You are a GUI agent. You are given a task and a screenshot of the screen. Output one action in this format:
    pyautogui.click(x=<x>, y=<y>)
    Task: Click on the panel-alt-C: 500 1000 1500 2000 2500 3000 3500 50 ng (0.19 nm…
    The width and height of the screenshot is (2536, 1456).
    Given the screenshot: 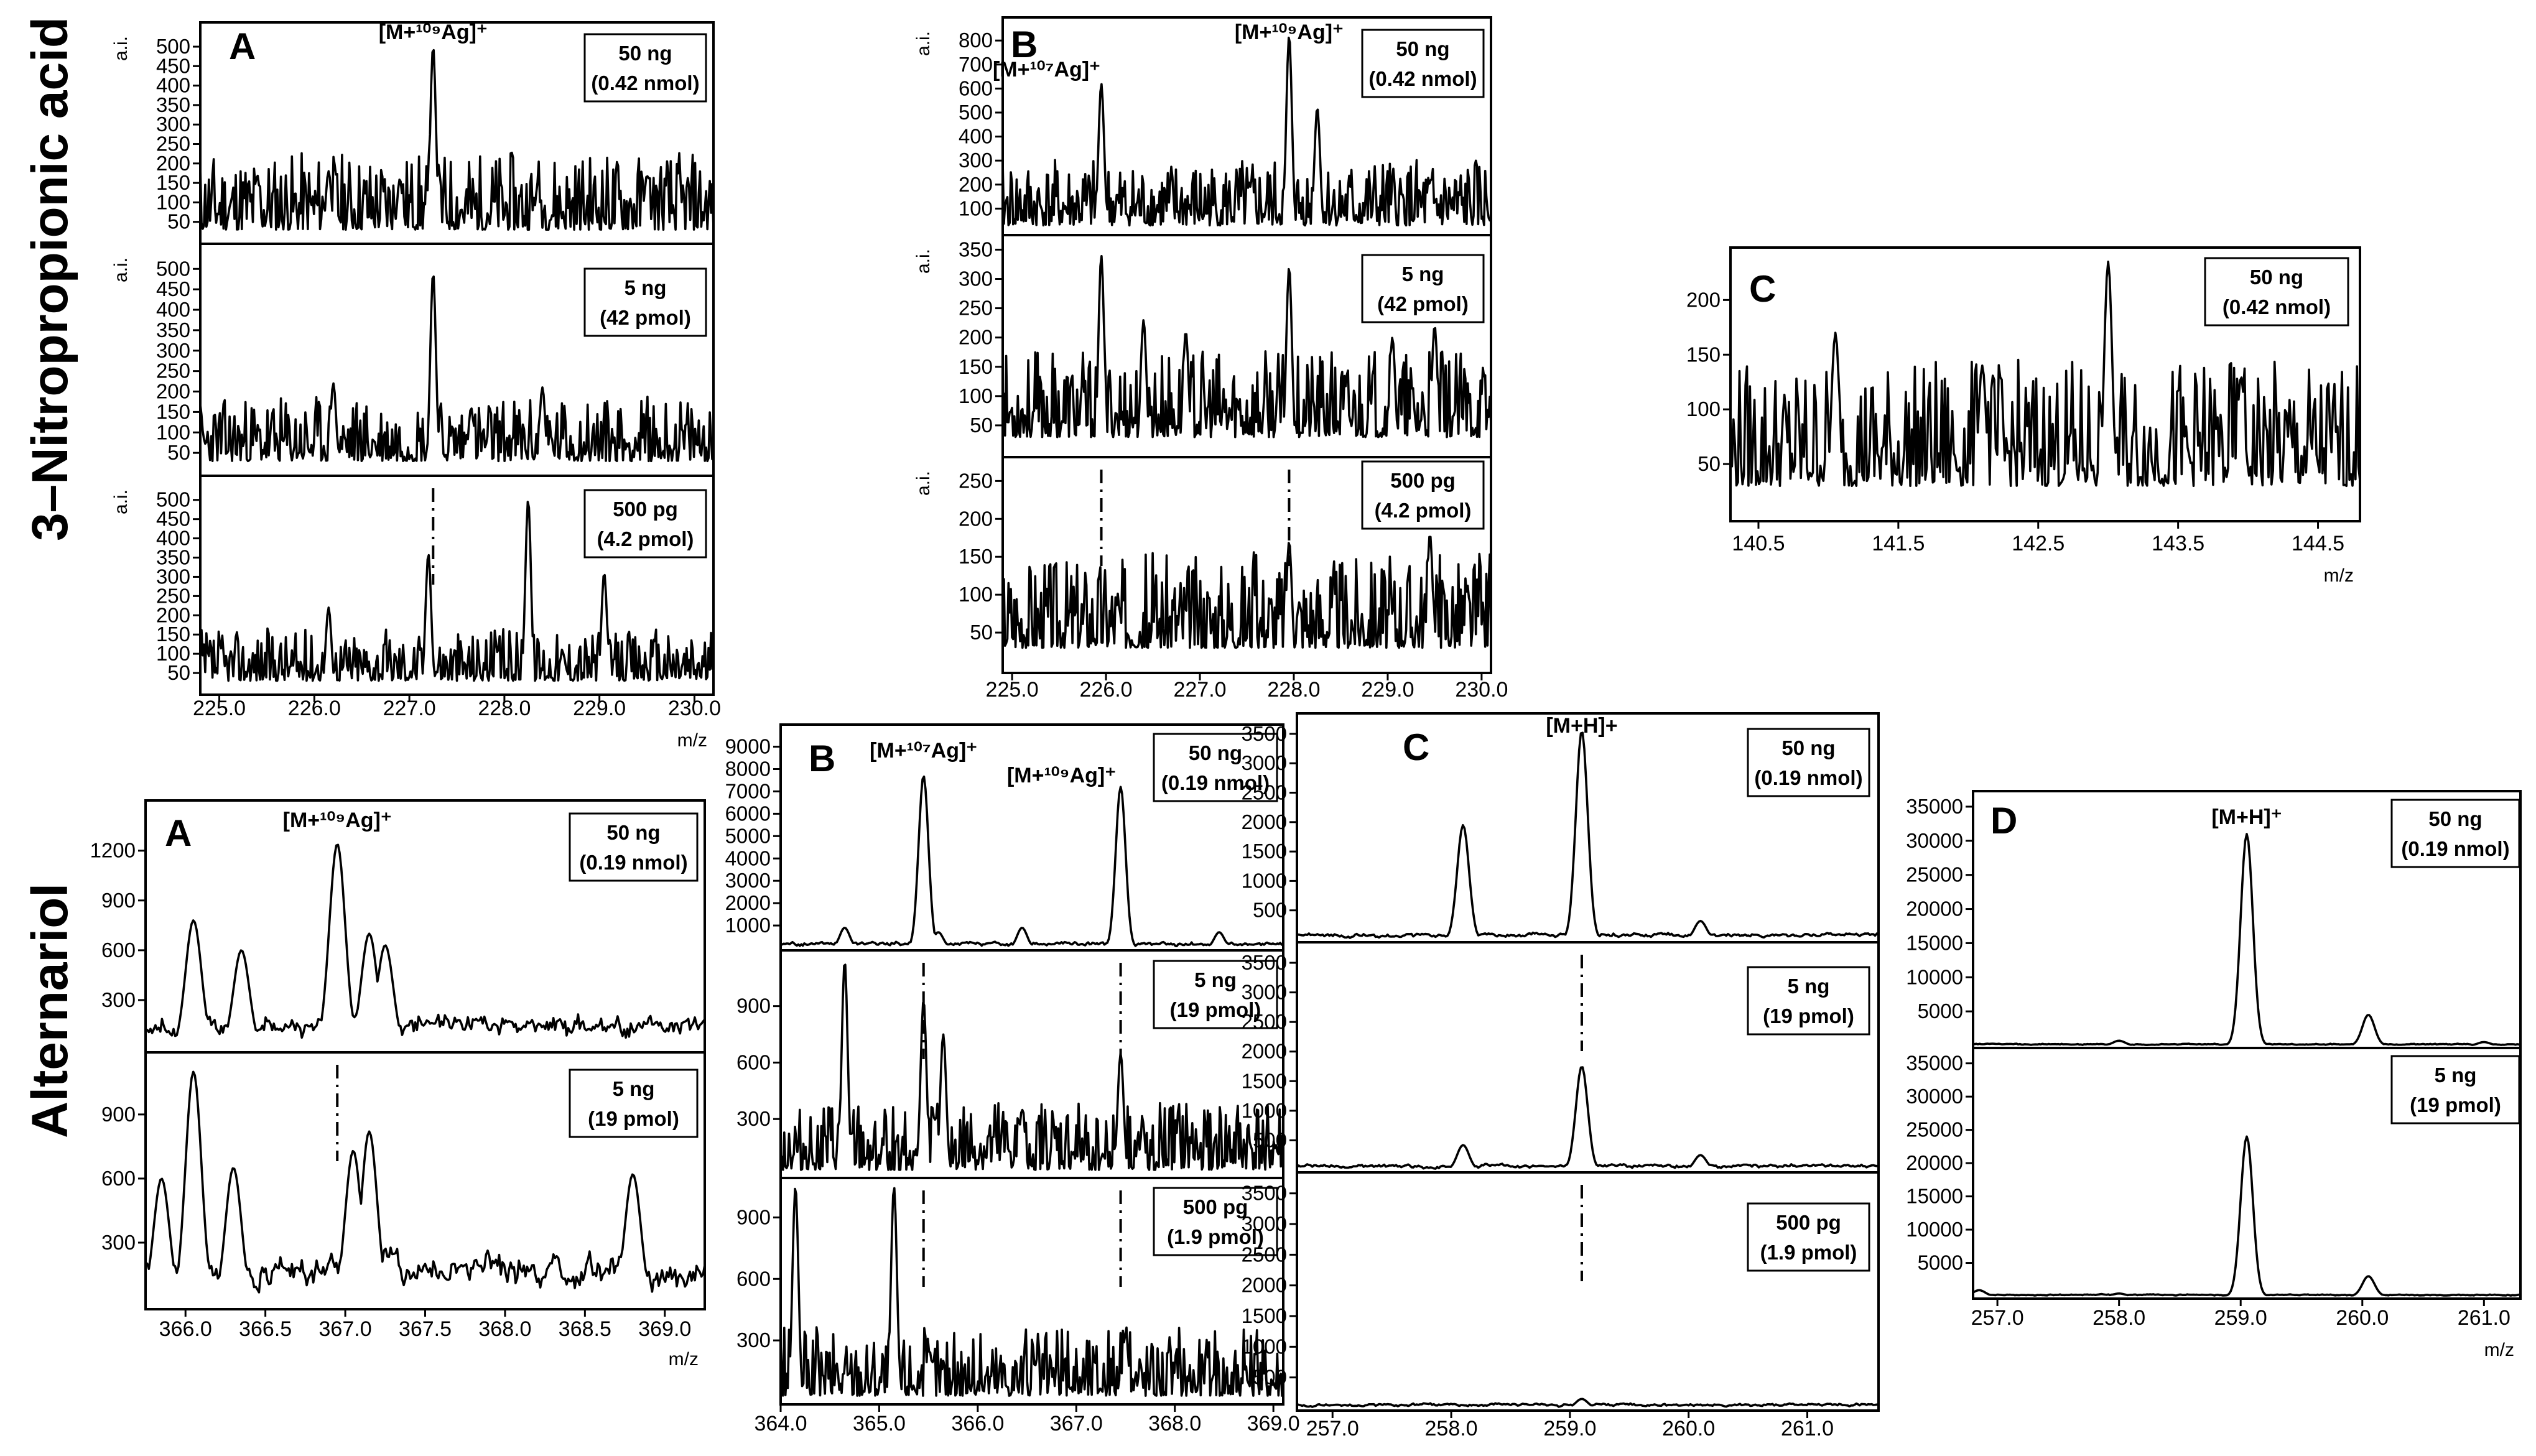 What is the action you would take?
    pyautogui.click(x=1561, y=1076)
    